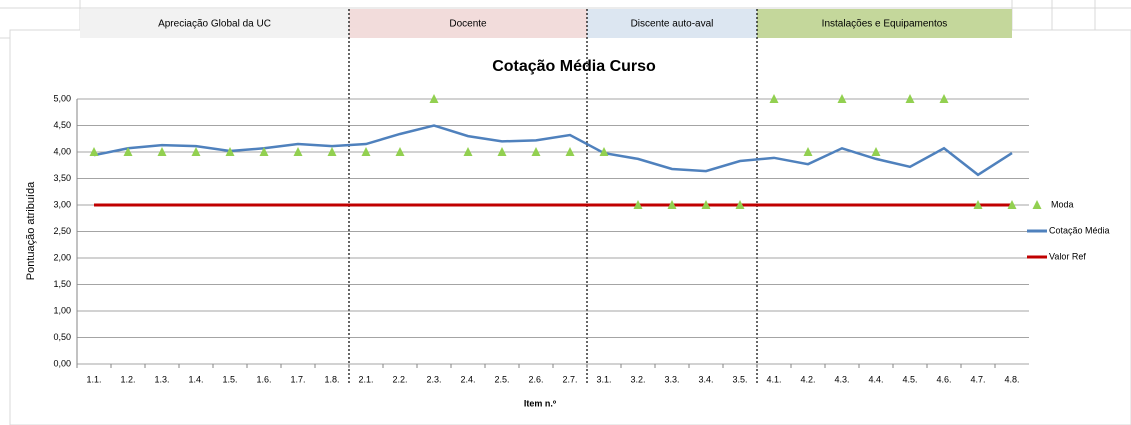 The image size is (1131, 425). Describe the element at coordinates (841, 379) in the screenshot. I see `x-tick-label: 4.3.` at that location.